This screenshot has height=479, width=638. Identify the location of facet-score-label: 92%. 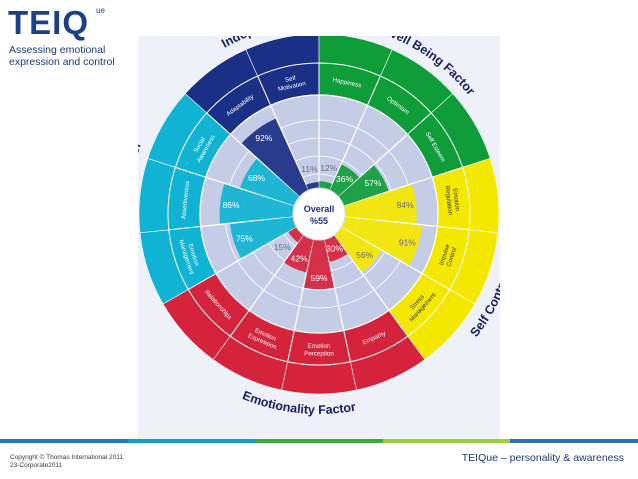
(263, 138).